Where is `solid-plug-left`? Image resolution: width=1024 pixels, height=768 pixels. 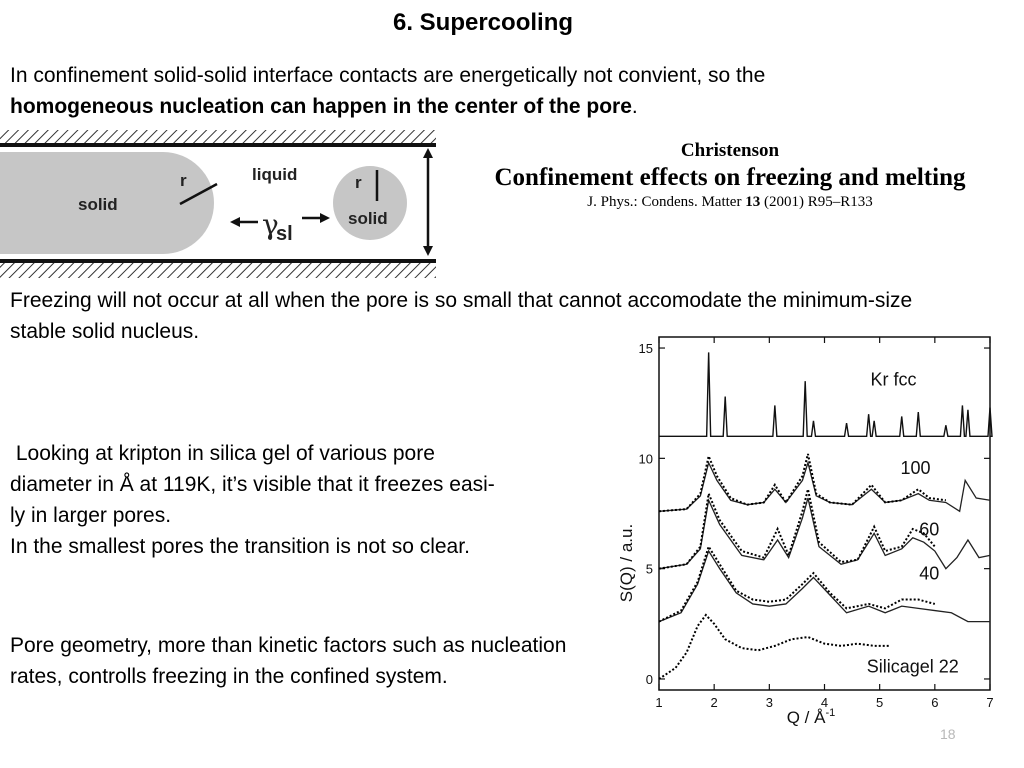
solid-plug-left is located at coordinates (107, 203).